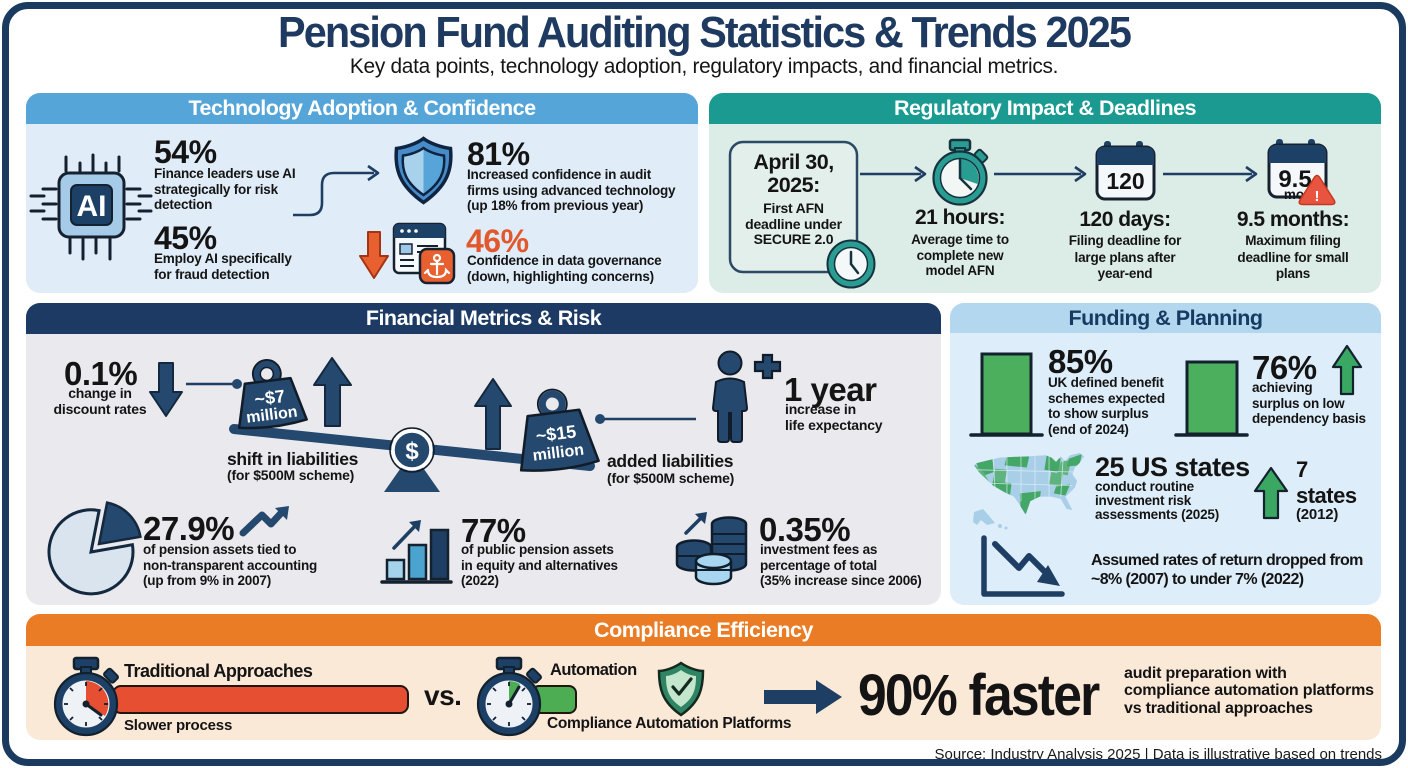  What do you see at coordinates (1125, 181) in the screenshot?
I see `svg-text: 120` at bounding box center [1125, 181].